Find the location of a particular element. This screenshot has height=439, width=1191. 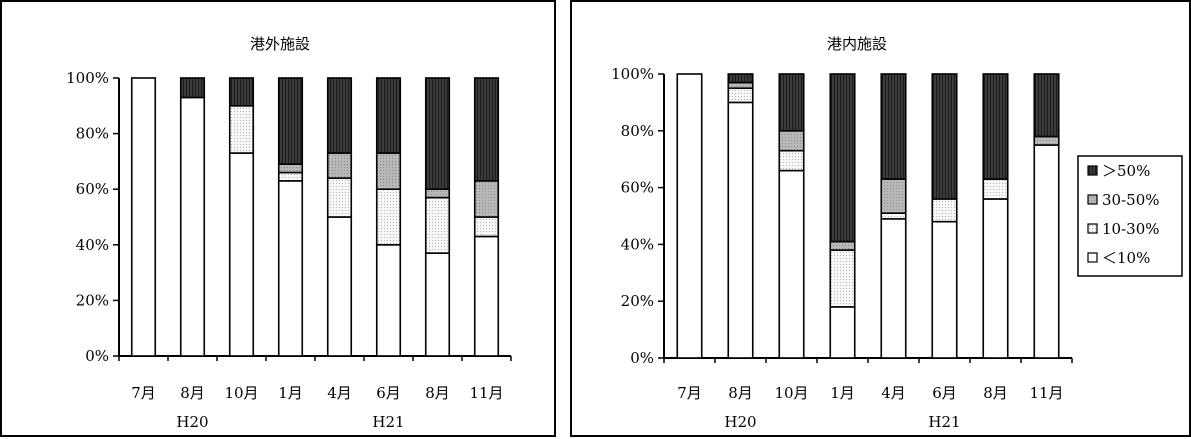

legend-label: ＜10% is located at coordinates (1126, 258).